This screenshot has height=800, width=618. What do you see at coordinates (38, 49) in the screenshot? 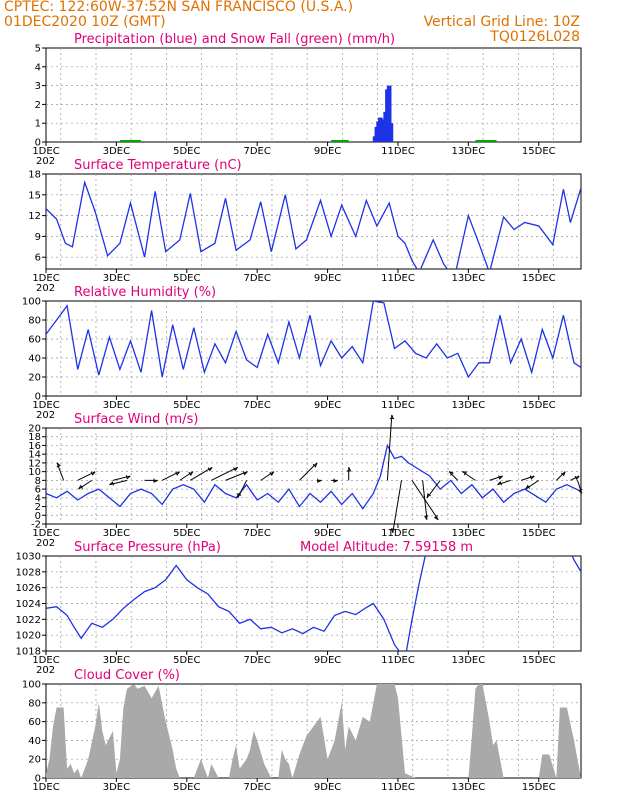
I see `precip-ytick-label: 5` at bounding box center [38, 49].